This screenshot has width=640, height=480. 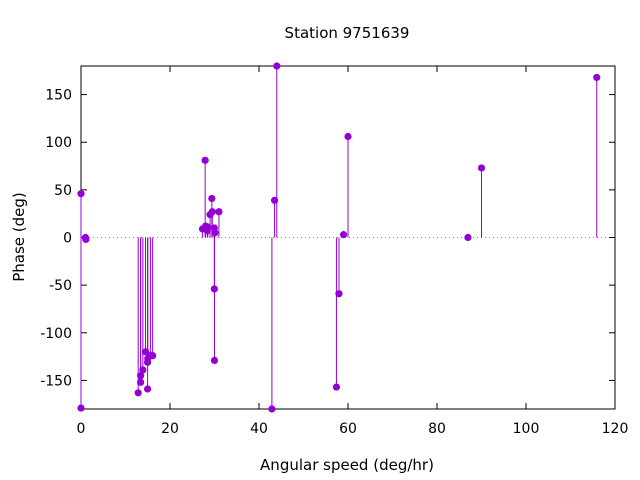 What do you see at coordinates (63, 191) in the screenshot?
I see `y-tick-label: 50` at bounding box center [63, 191].